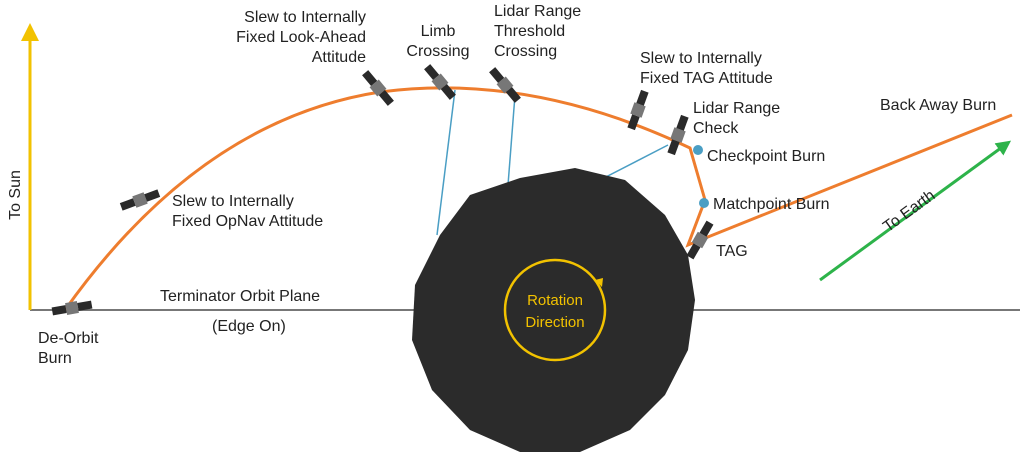 Image resolution: width=1020 pixels, height=459 pixels. What do you see at coordinates (240, 311) in the screenshot?
I see `terminator-label: Terminator Orbit Plane (Edge On)` at bounding box center [240, 311].